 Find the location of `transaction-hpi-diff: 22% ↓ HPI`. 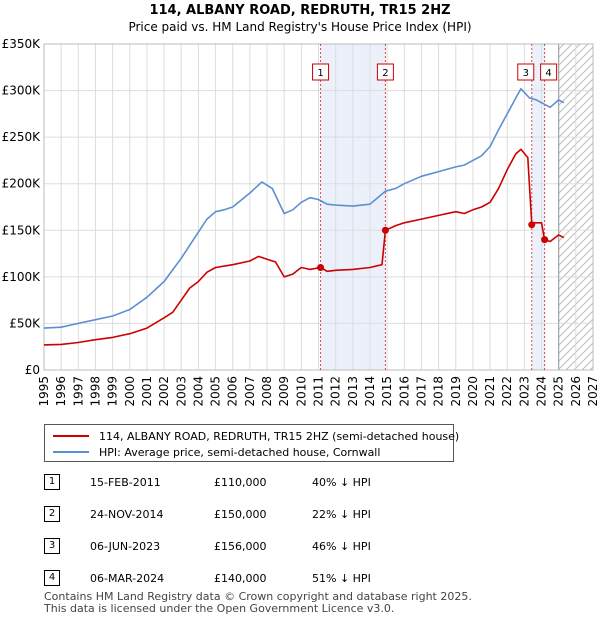

transaction-hpi-diff: 22% ↓ HPI is located at coordinates (341, 514).